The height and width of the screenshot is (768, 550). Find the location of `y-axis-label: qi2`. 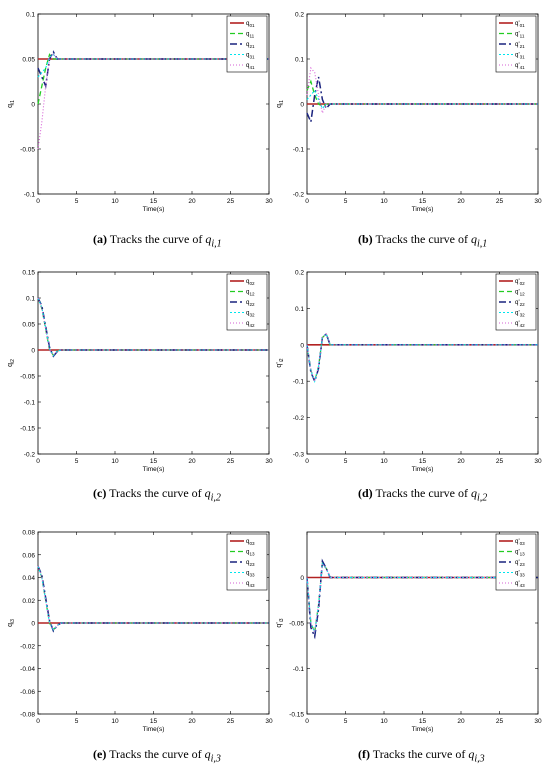

y-axis-label: qi2 is located at coordinates (11, 363).